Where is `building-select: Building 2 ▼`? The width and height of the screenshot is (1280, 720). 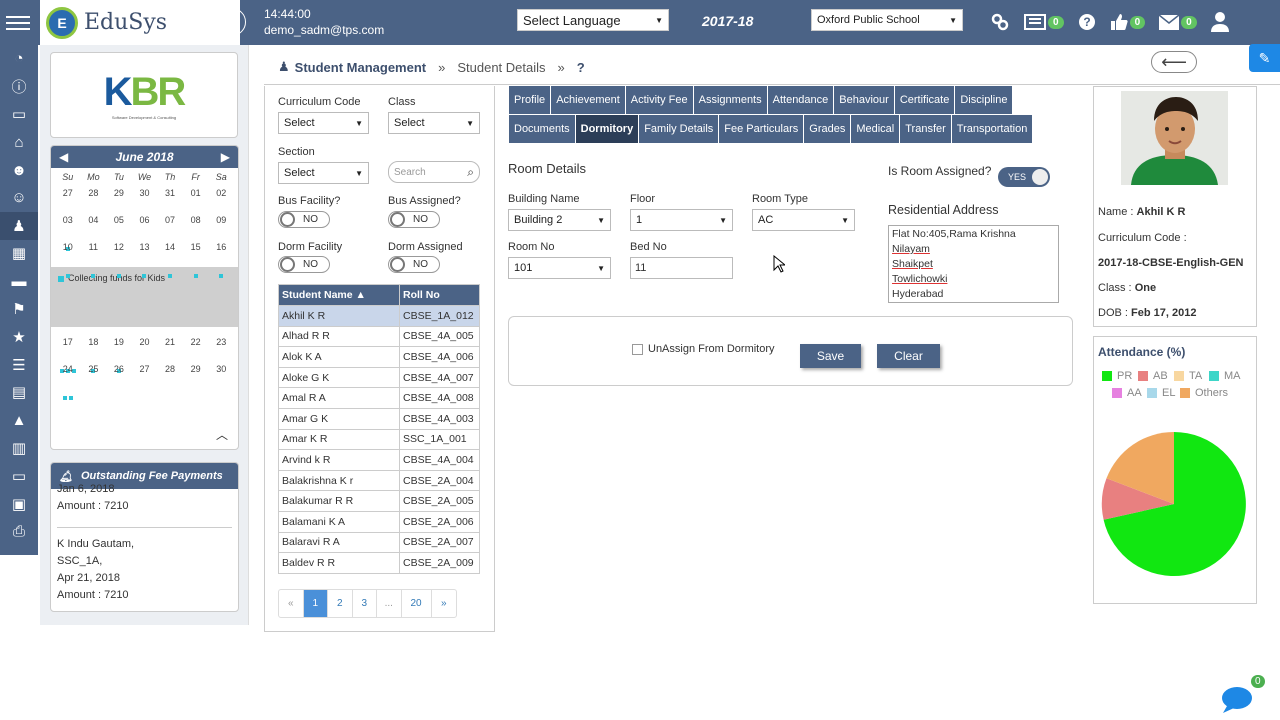 building-select: Building 2 ▼ is located at coordinates (559, 220).